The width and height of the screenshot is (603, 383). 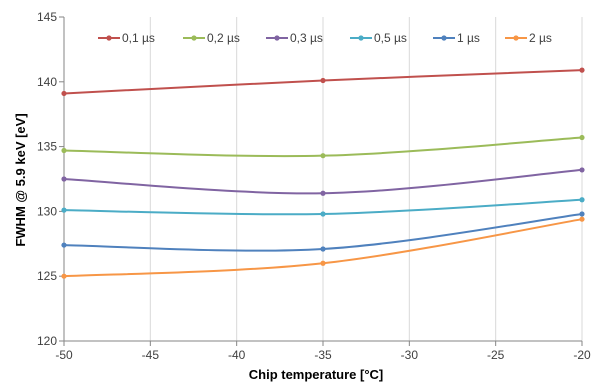 I want to click on x-tick-label: -25, so click(x=496, y=355).